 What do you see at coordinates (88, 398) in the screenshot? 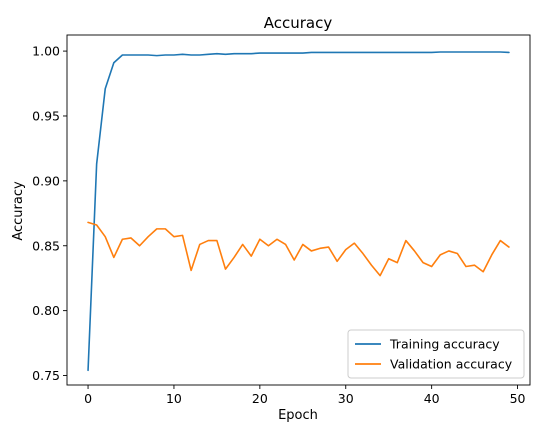
I see `x-tick-label: 0` at bounding box center [88, 398].